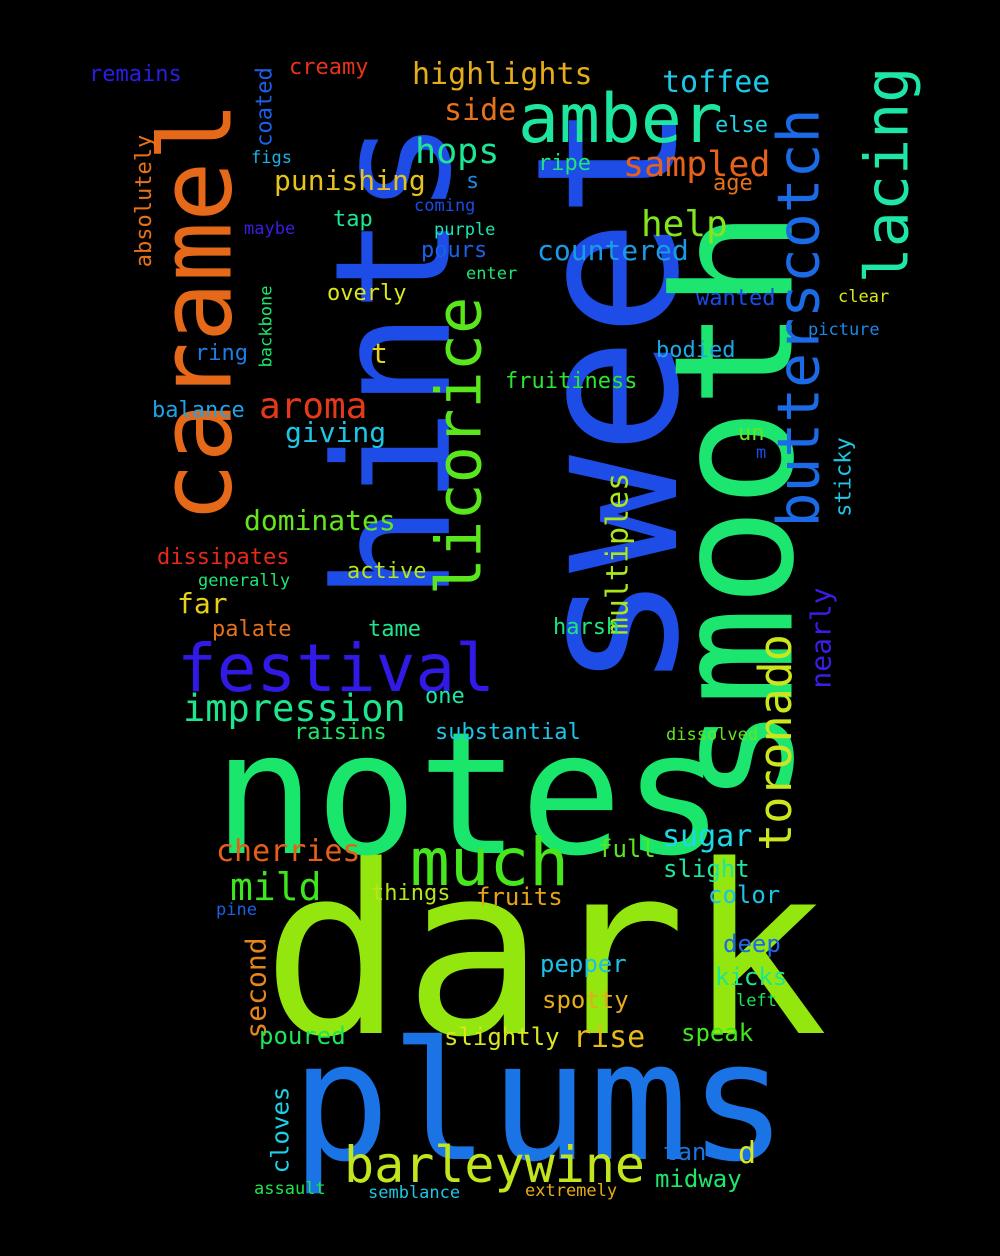 Image resolution: width=1000 pixels, height=1256 pixels. I want to click on word-else: else, so click(741, 125).